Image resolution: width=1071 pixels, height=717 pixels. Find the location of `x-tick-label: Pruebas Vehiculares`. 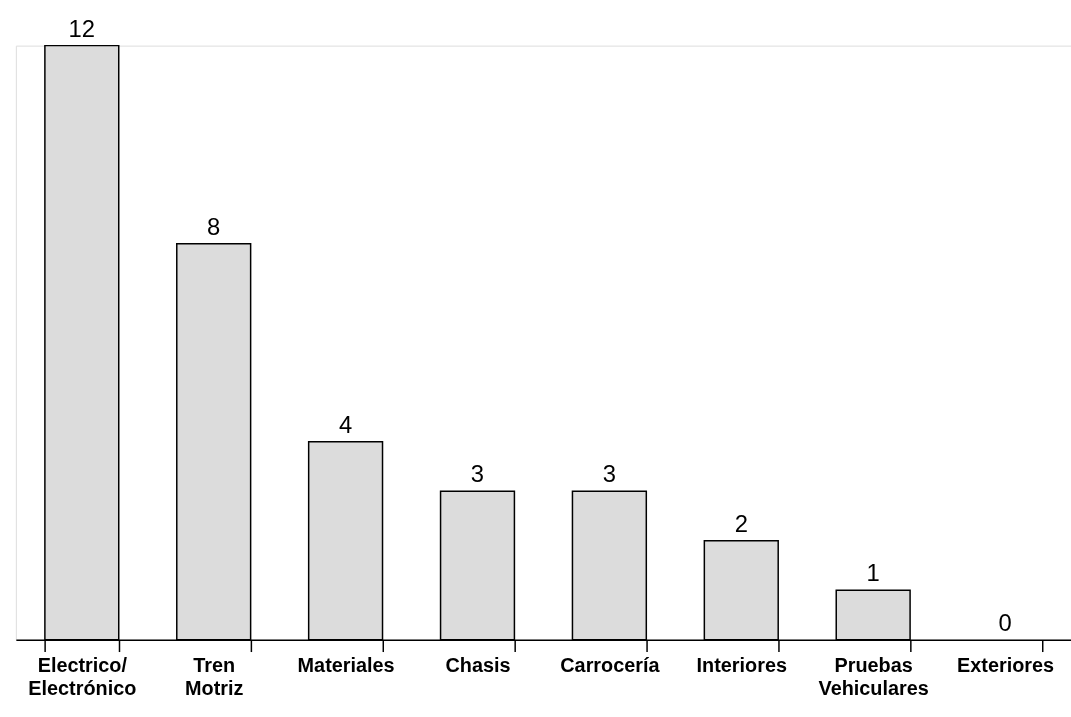

x-tick-label: Pruebas Vehiculares is located at coordinates (873, 676).